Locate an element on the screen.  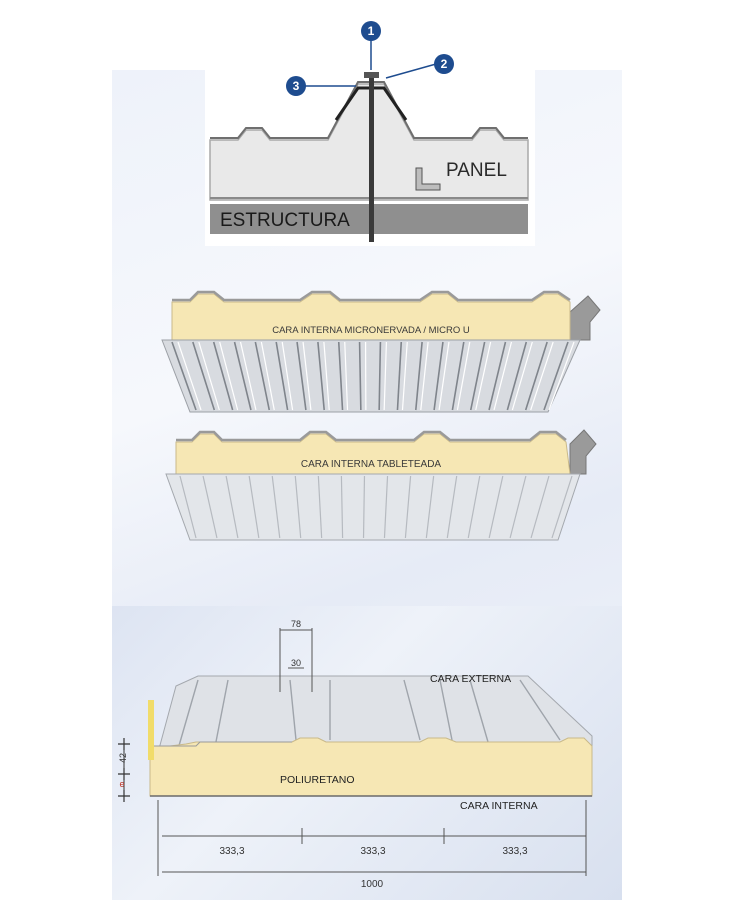
panel-label: PANEL is located at coordinates (476, 170).